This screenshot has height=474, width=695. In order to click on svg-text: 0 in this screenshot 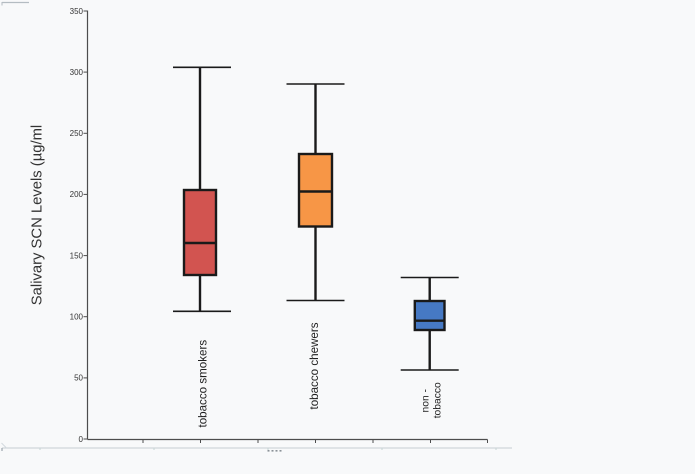, I will do `click(81, 439)`.